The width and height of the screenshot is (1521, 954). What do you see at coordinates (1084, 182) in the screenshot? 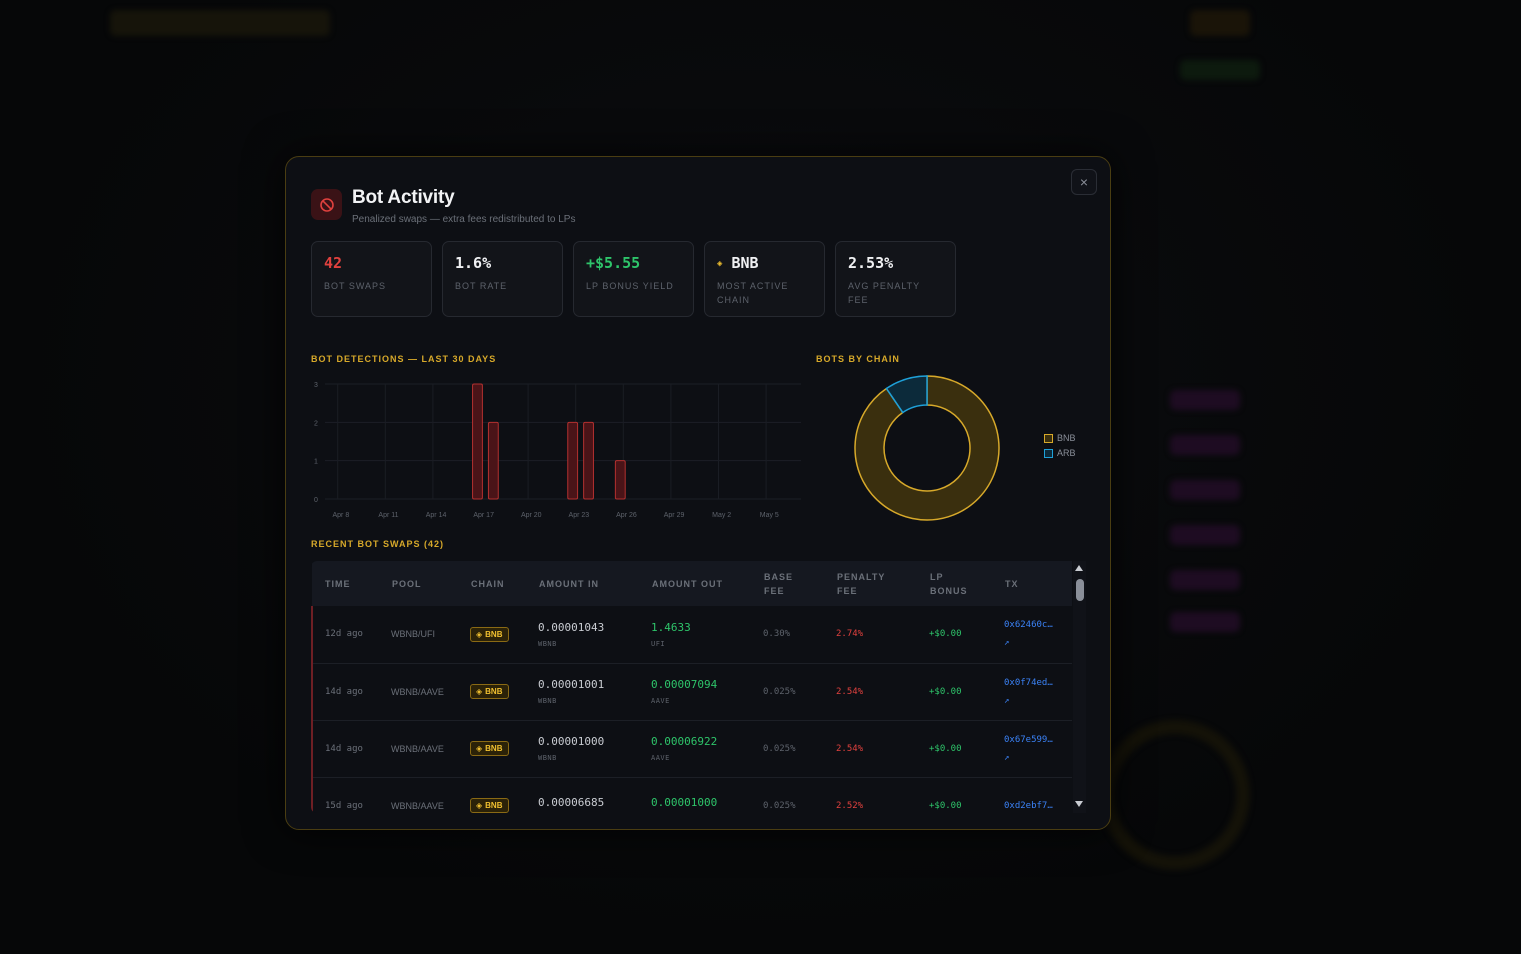
I see `close-button: ×` at bounding box center [1084, 182].